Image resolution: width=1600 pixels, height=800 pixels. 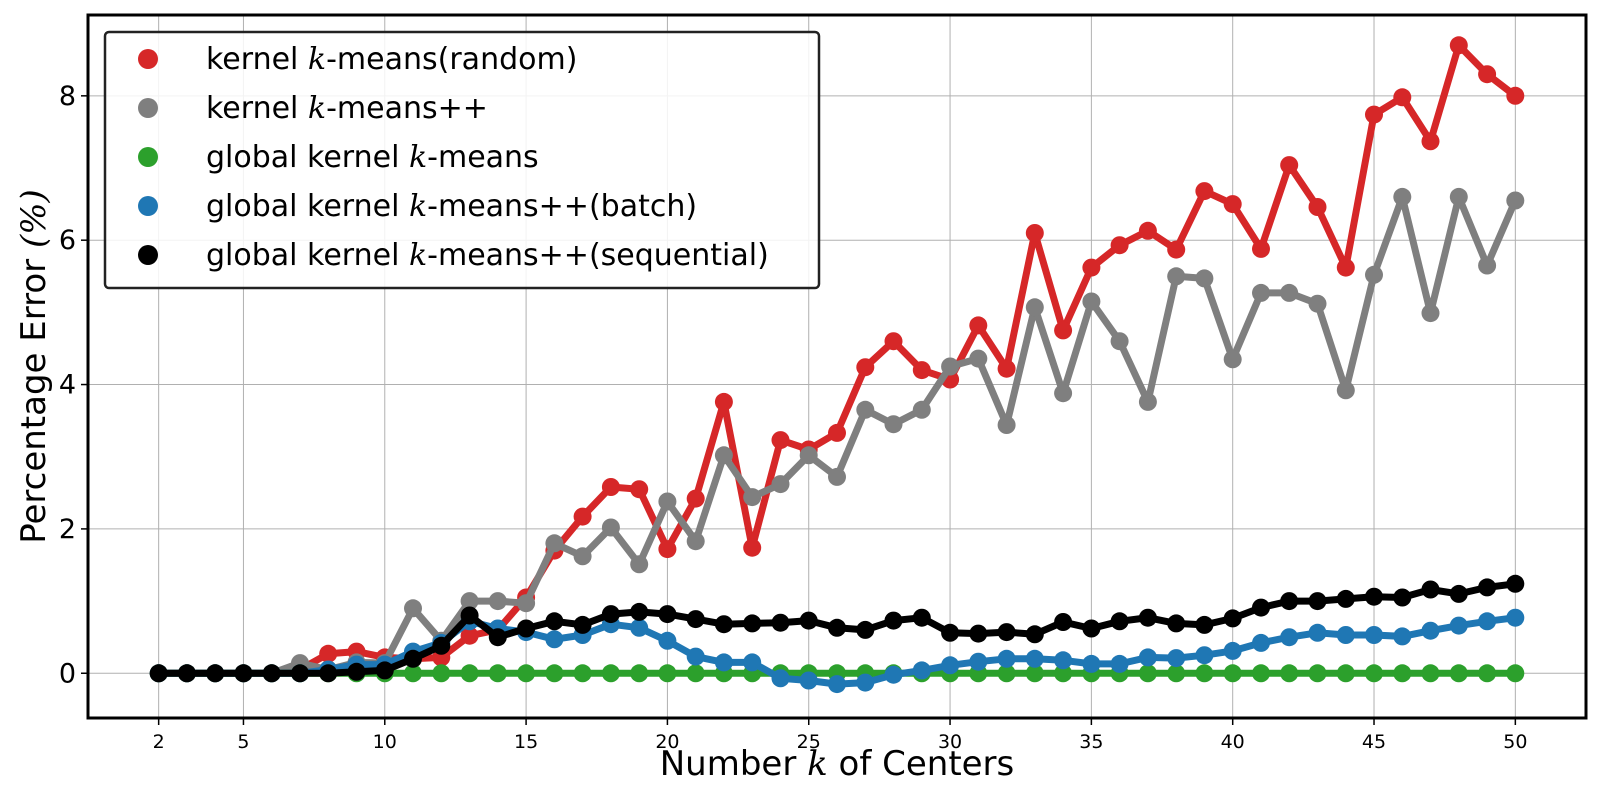 What do you see at coordinates (257, 108) in the screenshot?
I see `legend-text-pre: kernel` at bounding box center [257, 108].